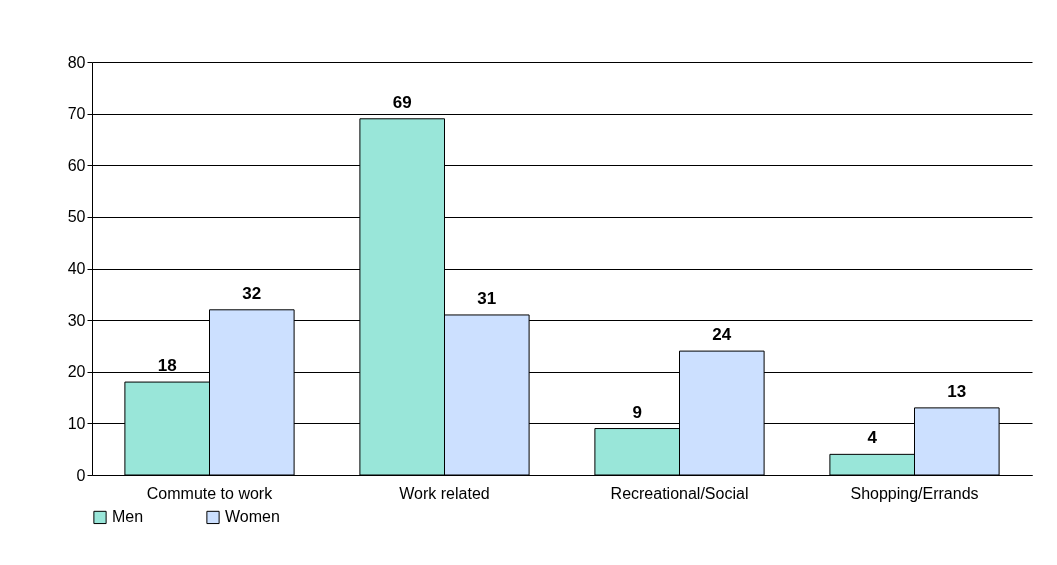 The image size is (1057, 565). What do you see at coordinates (252, 517) in the screenshot?
I see `legend-label: Women` at bounding box center [252, 517].